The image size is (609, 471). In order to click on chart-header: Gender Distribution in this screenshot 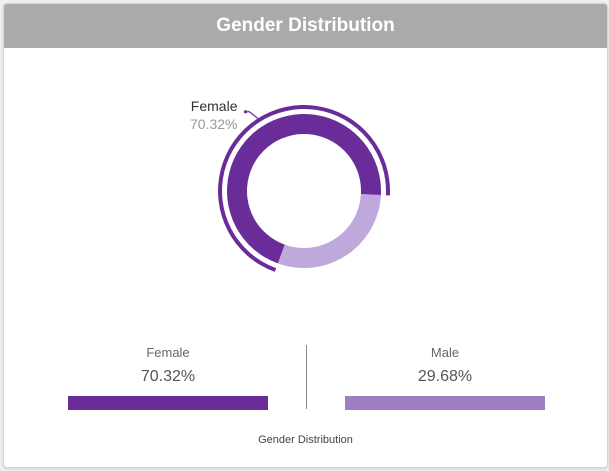, I will do `click(305, 26)`.